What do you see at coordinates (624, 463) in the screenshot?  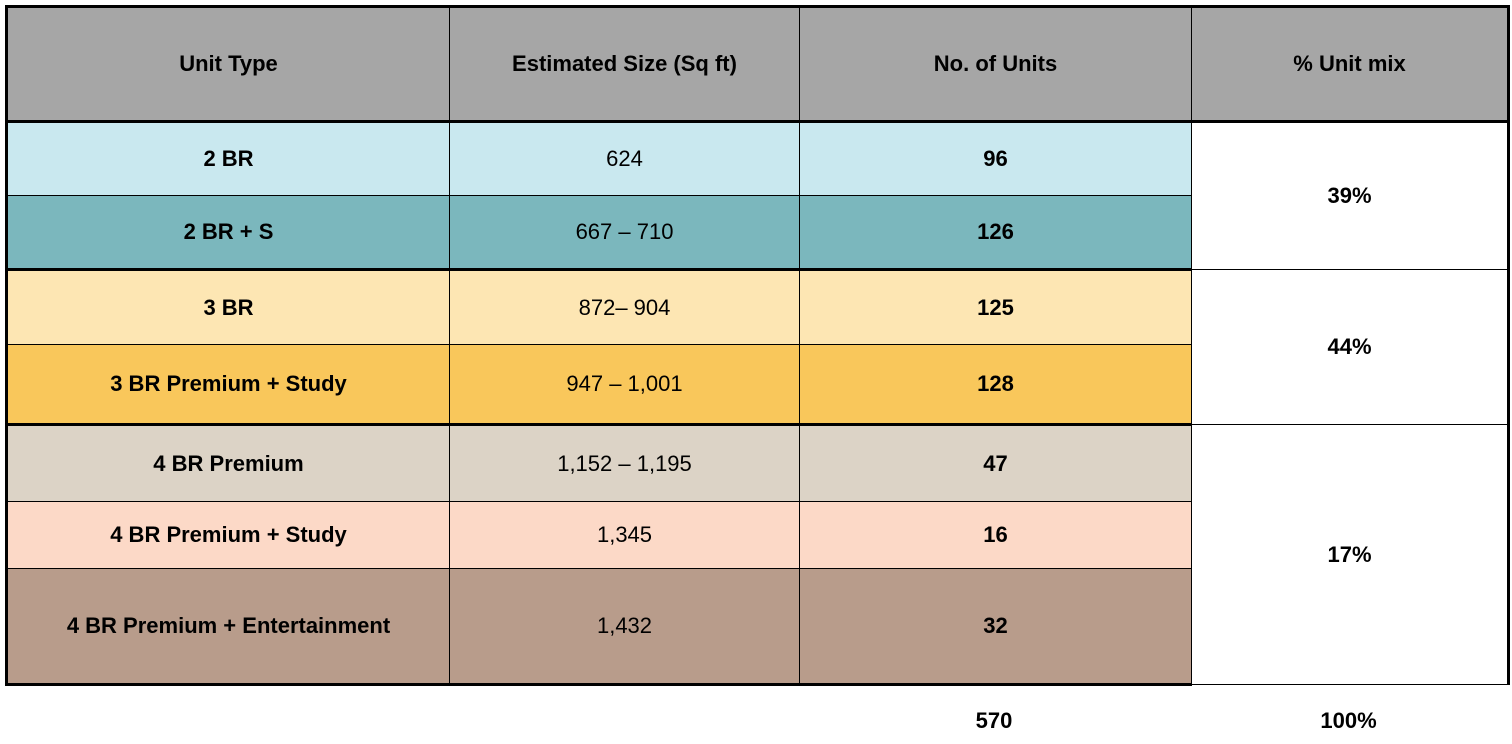 I see `size-cell: 1,152 – 1,195` at bounding box center [624, 463].